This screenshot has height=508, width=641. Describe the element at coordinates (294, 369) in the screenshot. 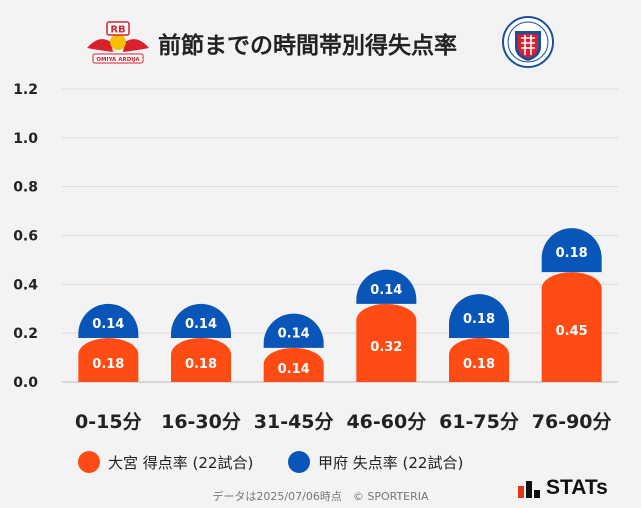

I see `data-label-series-0: 0.14` at that location.